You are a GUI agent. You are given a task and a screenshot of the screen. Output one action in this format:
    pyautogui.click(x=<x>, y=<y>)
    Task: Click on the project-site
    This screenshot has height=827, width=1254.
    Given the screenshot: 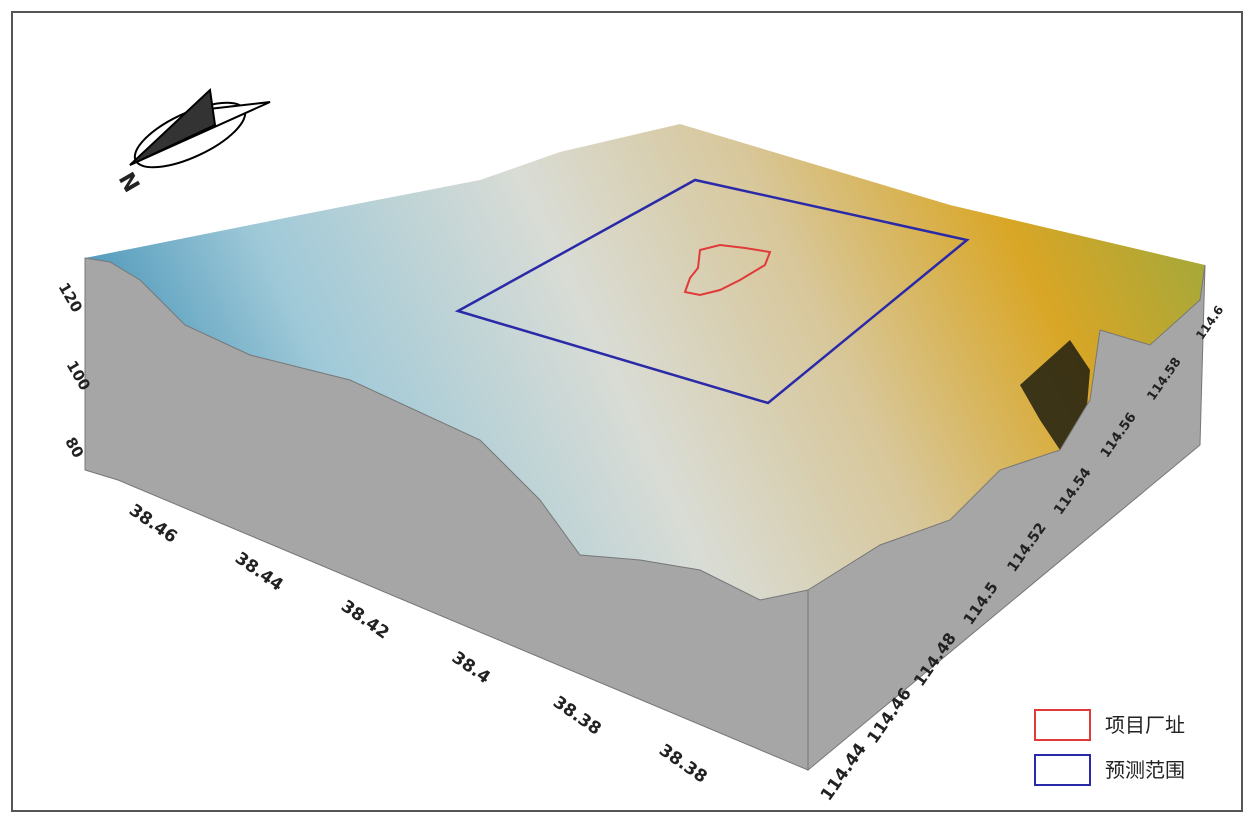 What is the action you would take?
    pyautogui.click(x=727, y=270)
    